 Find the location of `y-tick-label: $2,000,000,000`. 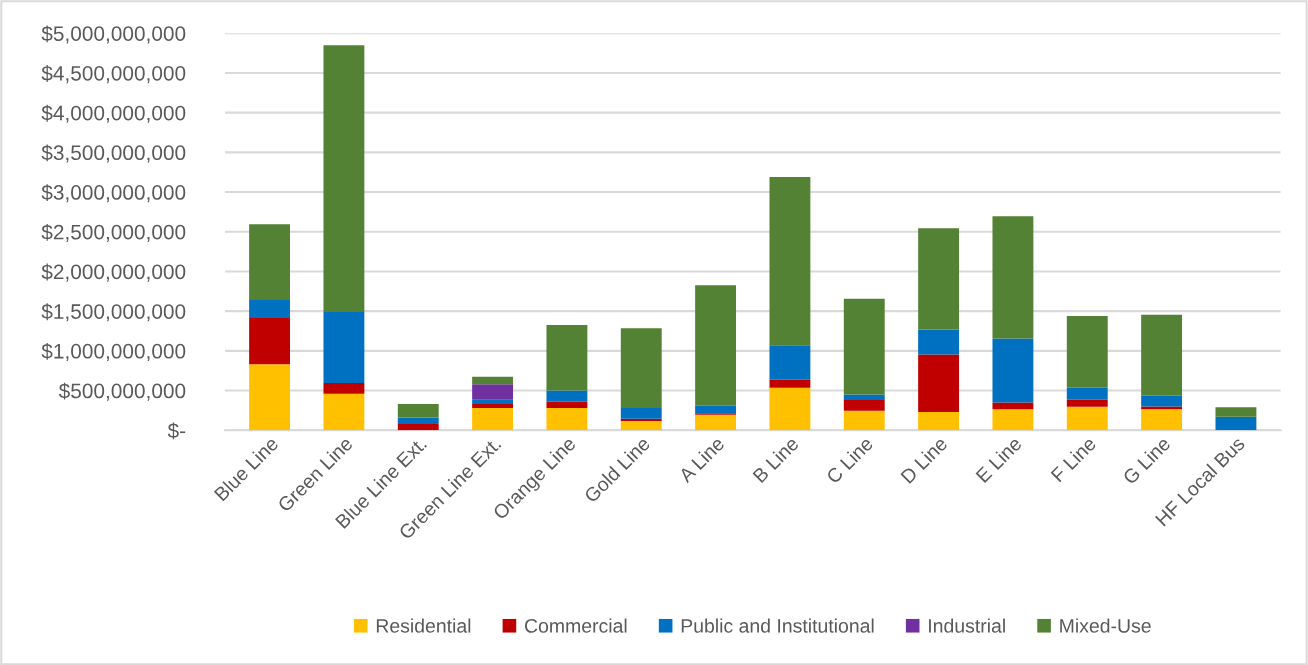

y-tick-label: $2,000,000,000 is located at coordinates (113, 272).